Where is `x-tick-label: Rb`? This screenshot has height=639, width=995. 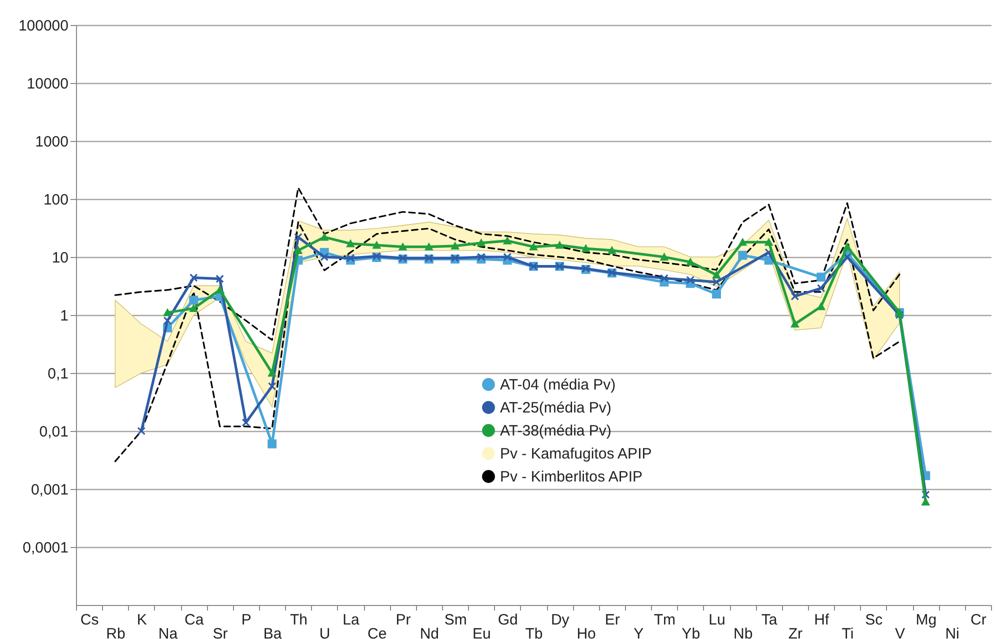
x-tick-label: Rb is located at coordinates (116, 632).